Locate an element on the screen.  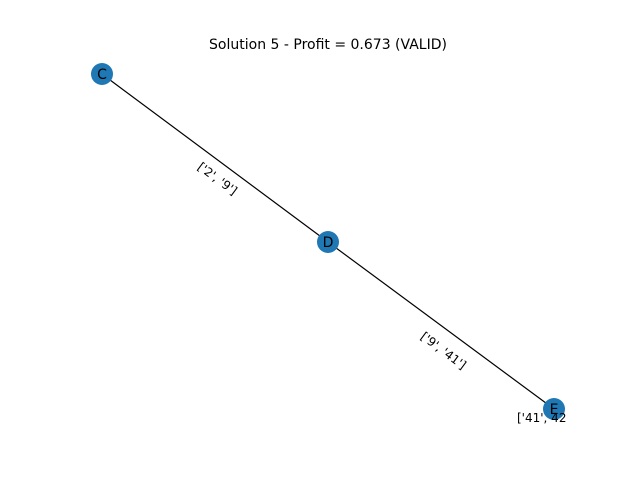
node-c-label: C is located at coordinates (102, 75).